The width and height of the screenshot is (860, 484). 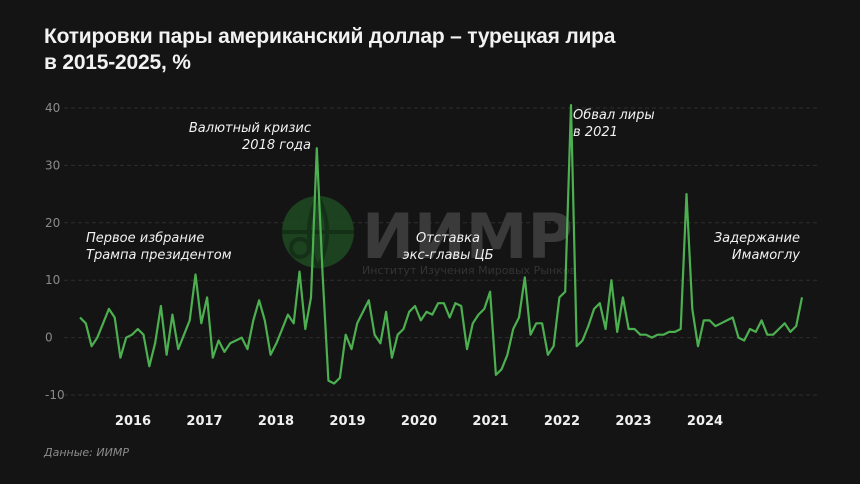 I want to click on annotation: Валютный кризис 2018 года, so click(x=250, y=137).